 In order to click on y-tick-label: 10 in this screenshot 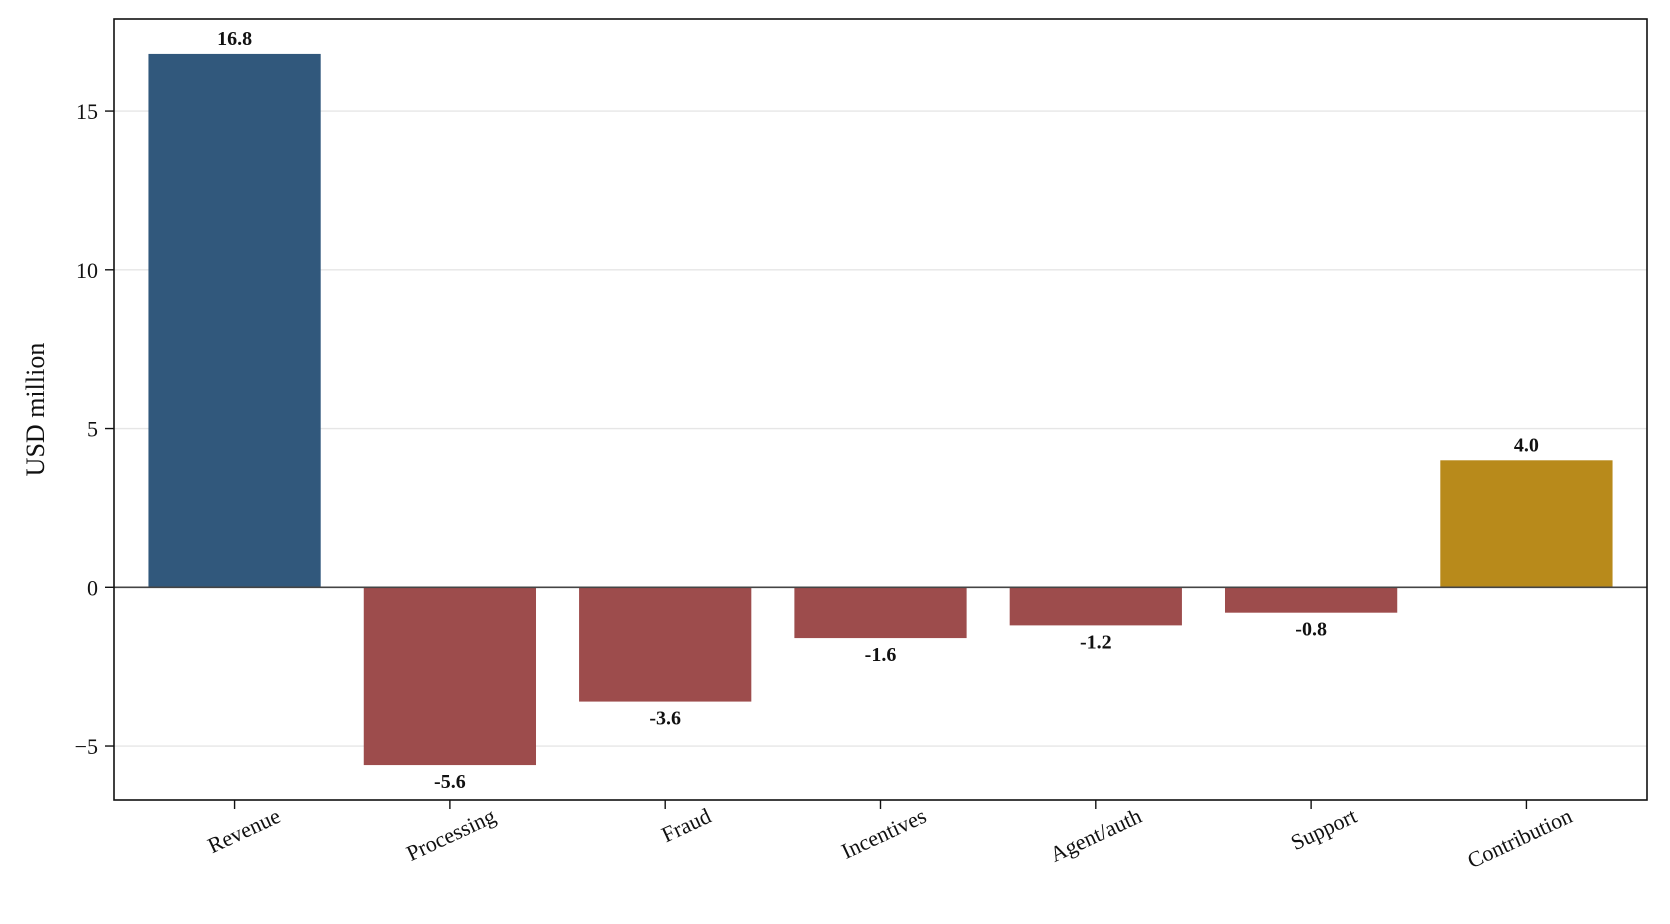, I will do `click(87, 270)`.